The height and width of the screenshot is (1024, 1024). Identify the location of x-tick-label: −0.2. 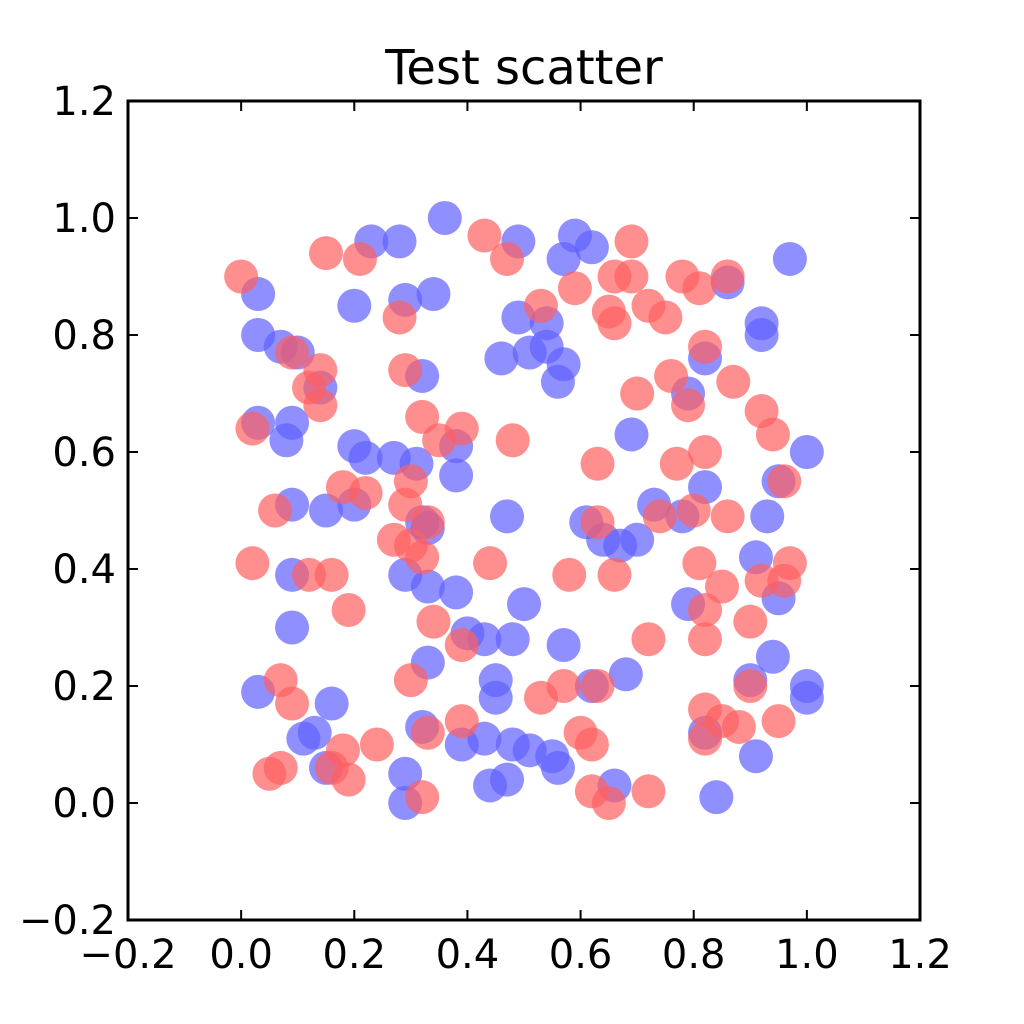
(127, 955).